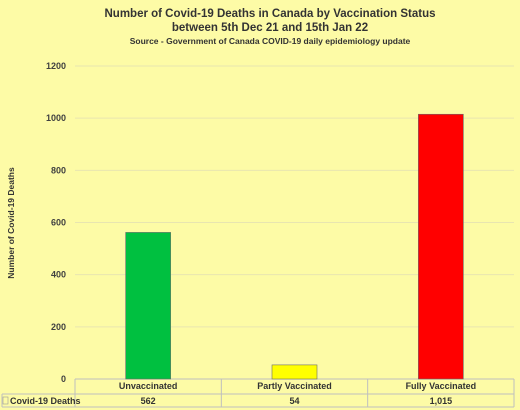 The image size is (520, 410). What do you see at coordinates (56, 118) in the screenshot?
I see `y-tick-label: 1000` at bounding box center [56, 118].